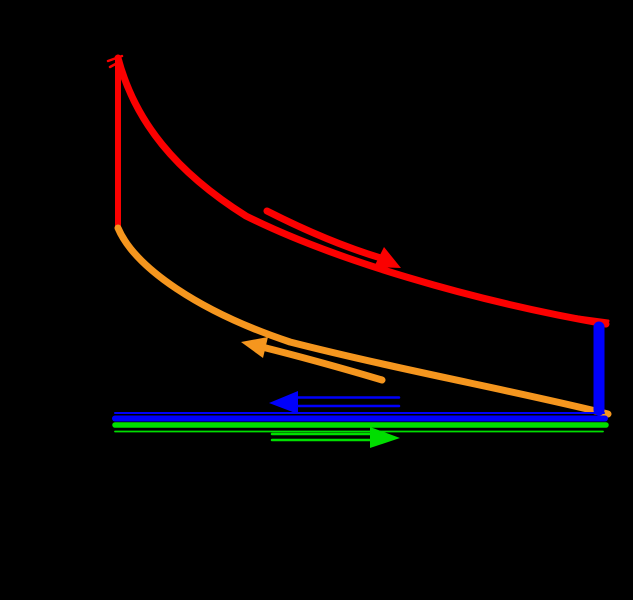  I want to click on blue-arrowhead-icon, so click(283, 402).